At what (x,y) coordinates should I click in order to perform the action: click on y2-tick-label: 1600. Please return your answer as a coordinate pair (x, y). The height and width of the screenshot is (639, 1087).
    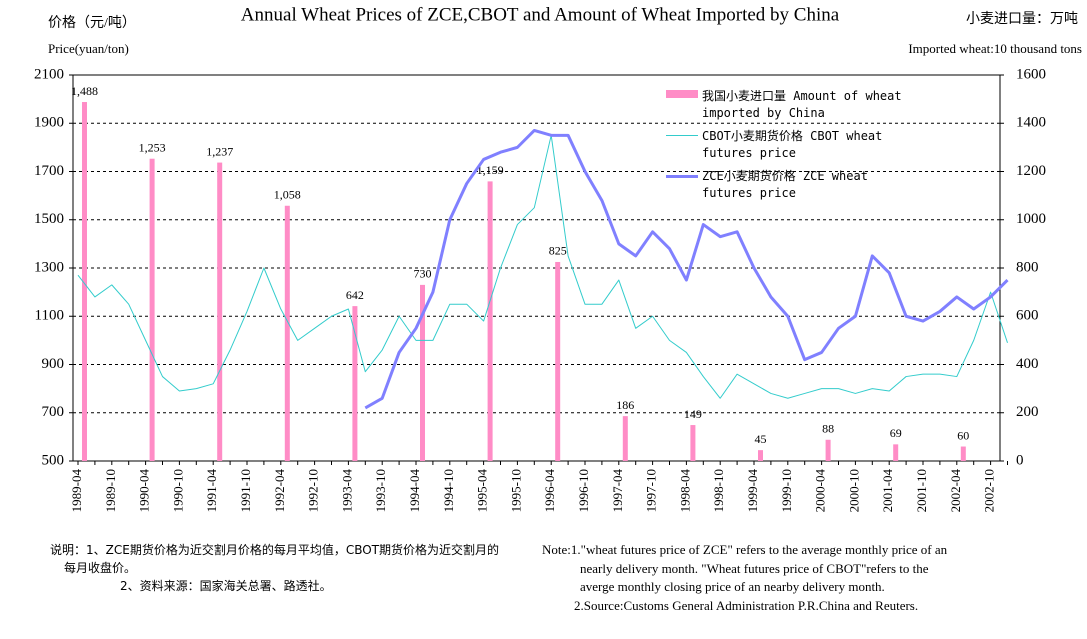
    Looking at the image, I should click on (1031, 74).